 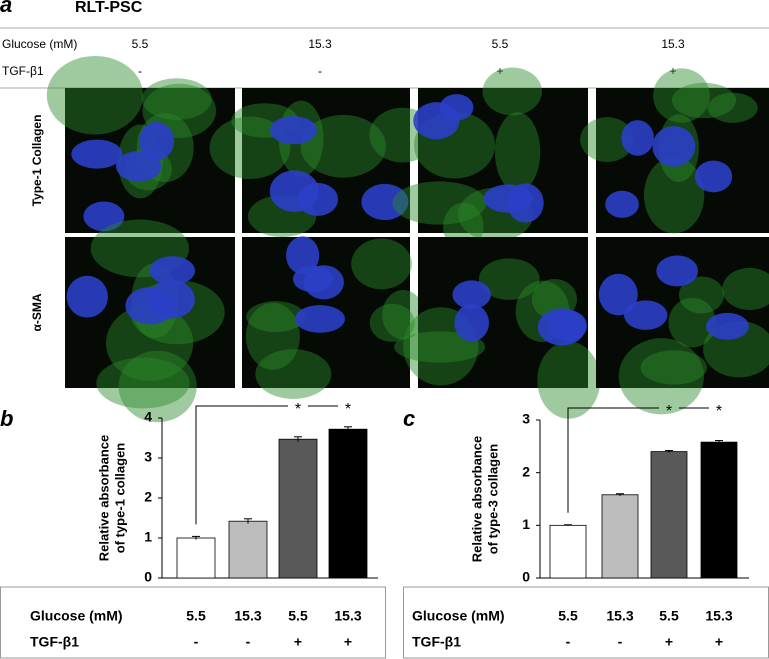 What do you see at coordinates (76, 616) in the screenshot?
I see `table-label: Glucose (mM)` at bounding box center [76, 616].